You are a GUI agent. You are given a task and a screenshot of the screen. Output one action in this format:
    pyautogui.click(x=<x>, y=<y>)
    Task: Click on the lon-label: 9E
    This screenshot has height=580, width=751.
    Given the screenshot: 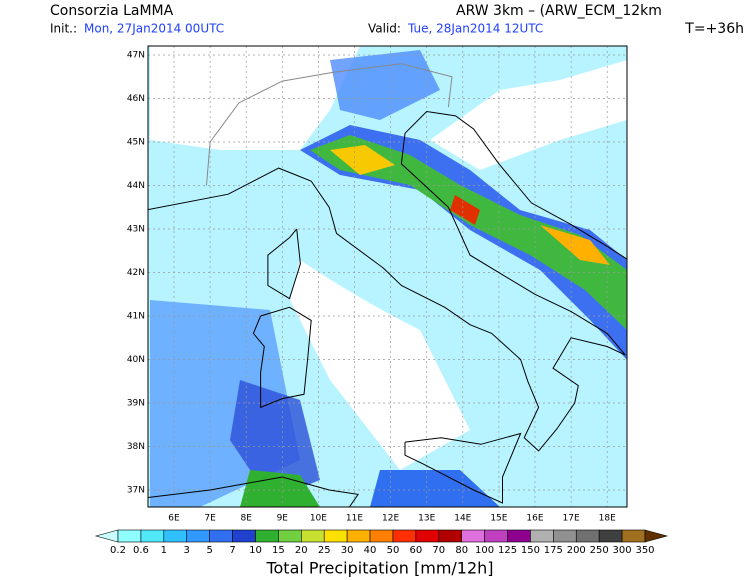 What is the action you would take?
    pyautogui.click(x=283, y=519)
    